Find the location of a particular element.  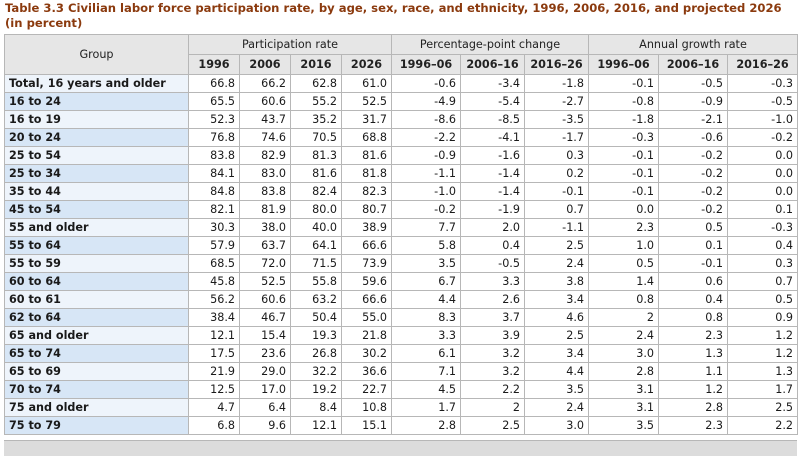

percentage-point-change-header: Percentage-point change is located at coordinates (490, 44).